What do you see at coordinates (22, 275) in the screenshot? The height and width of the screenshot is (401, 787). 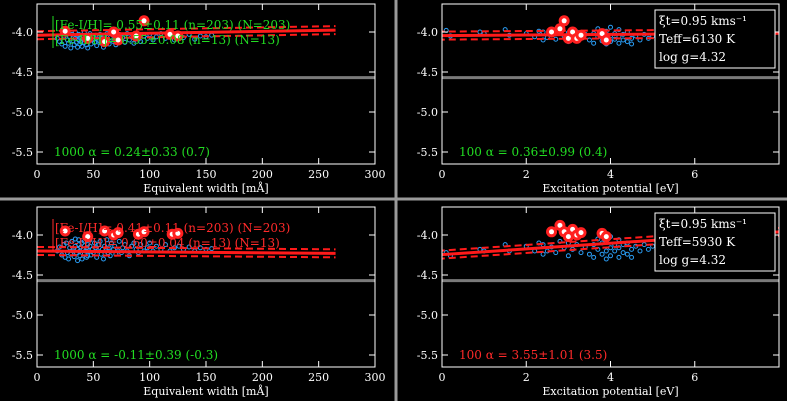 I see `y-tick-label: -4.5` at bounding box center [22, 275].